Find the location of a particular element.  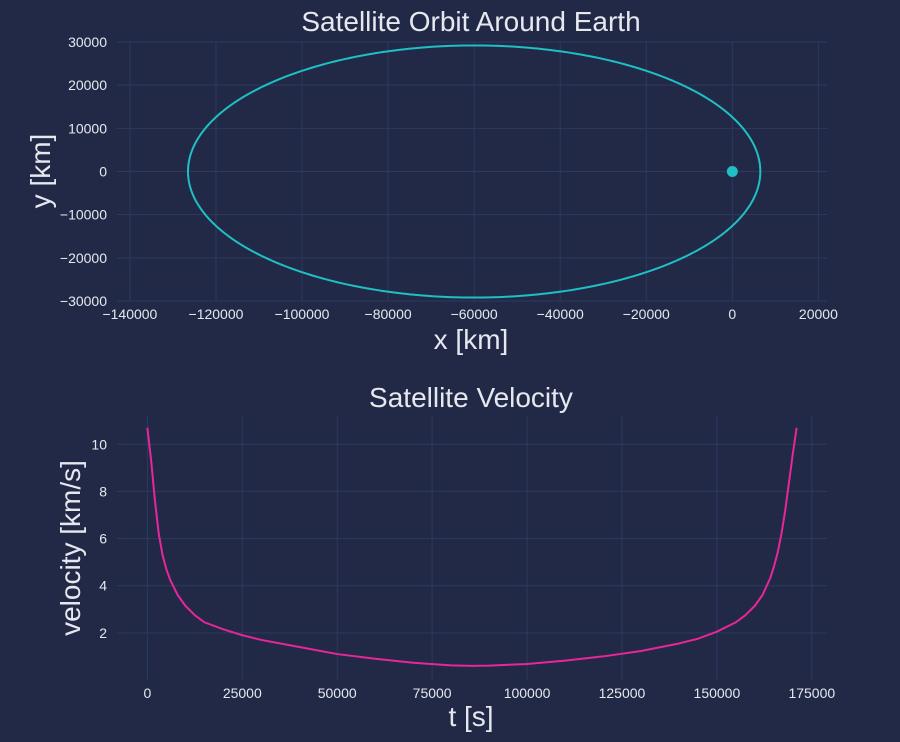

earth-marker is located at coordinates (732, 171).